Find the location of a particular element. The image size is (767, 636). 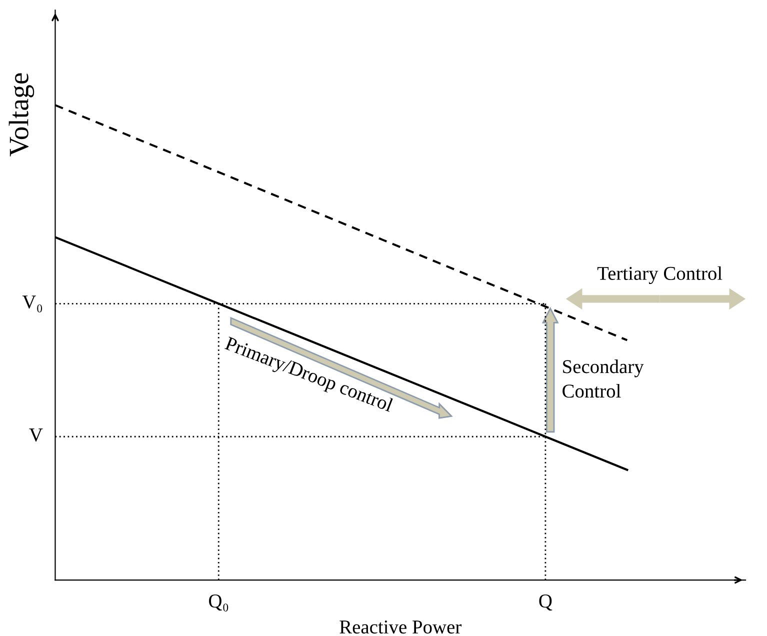

y-axis-title: Voltage is located at coordinates (21, 114).